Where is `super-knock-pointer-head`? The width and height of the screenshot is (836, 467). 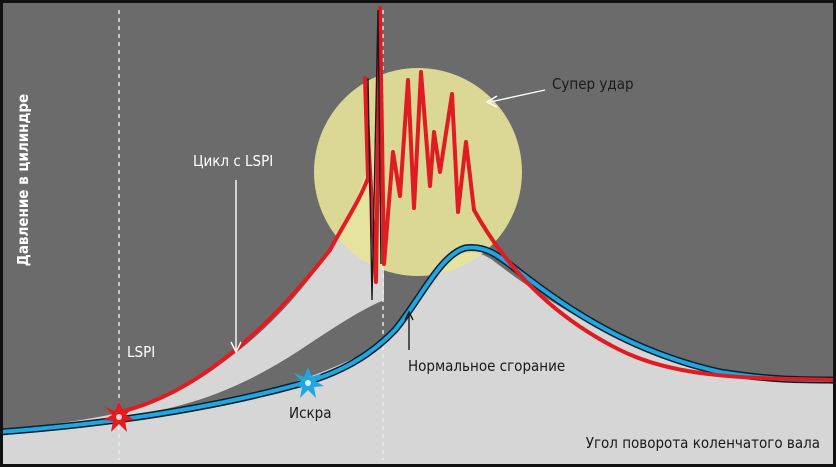 super-knock-pointer-head is located at coordinates (491, 101).